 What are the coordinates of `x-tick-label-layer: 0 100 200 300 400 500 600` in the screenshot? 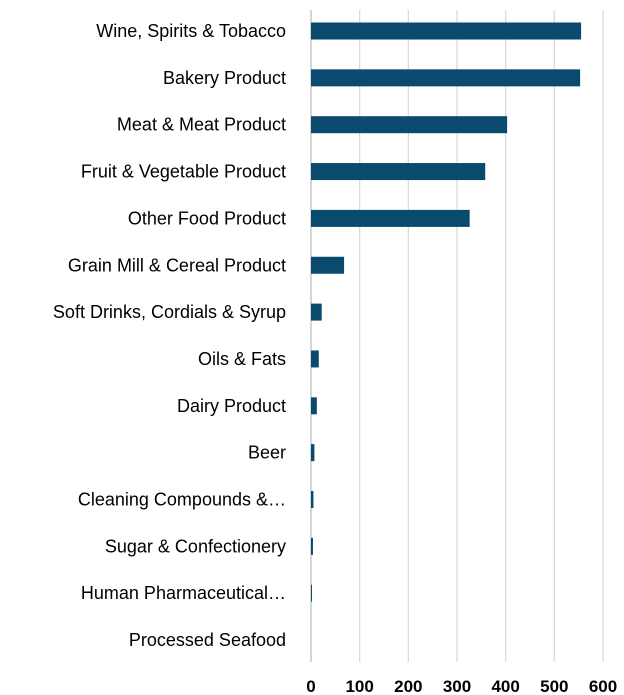 It's located at (461, 686).